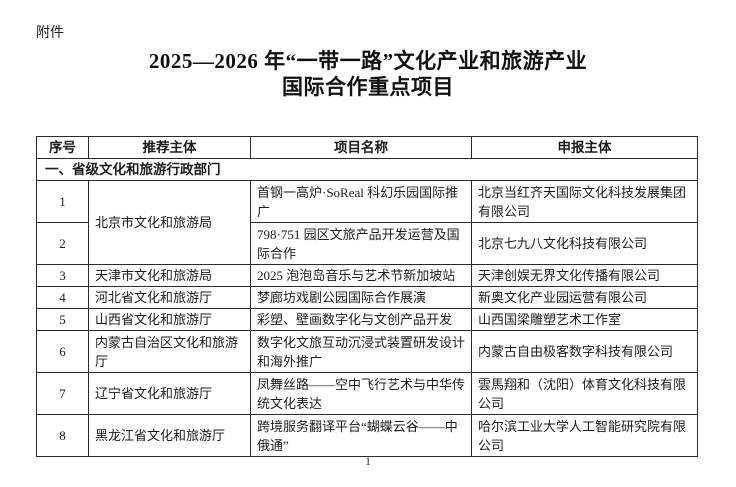 The height and width of the screenshot is (487, 736). Describe the element at coordinates (361, 275) in the screenshot. I see `cell-project: 2025 泡泡岛音乐与艺术节新加坡站` at that location.